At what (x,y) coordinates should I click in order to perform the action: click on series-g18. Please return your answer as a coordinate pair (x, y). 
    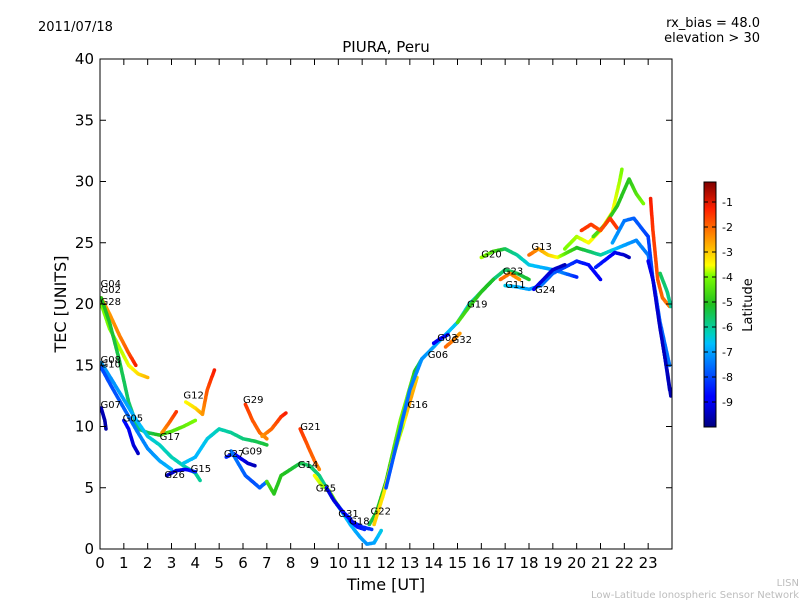
    Looking at the image, I should click on (357, 525).